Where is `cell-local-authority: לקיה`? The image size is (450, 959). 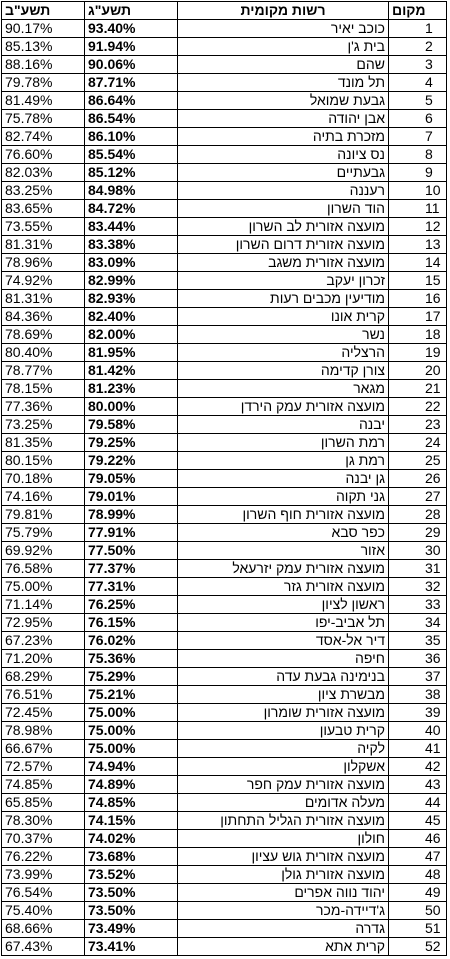 cell-local-authority: לקיה is located at coordinates (283, 748).